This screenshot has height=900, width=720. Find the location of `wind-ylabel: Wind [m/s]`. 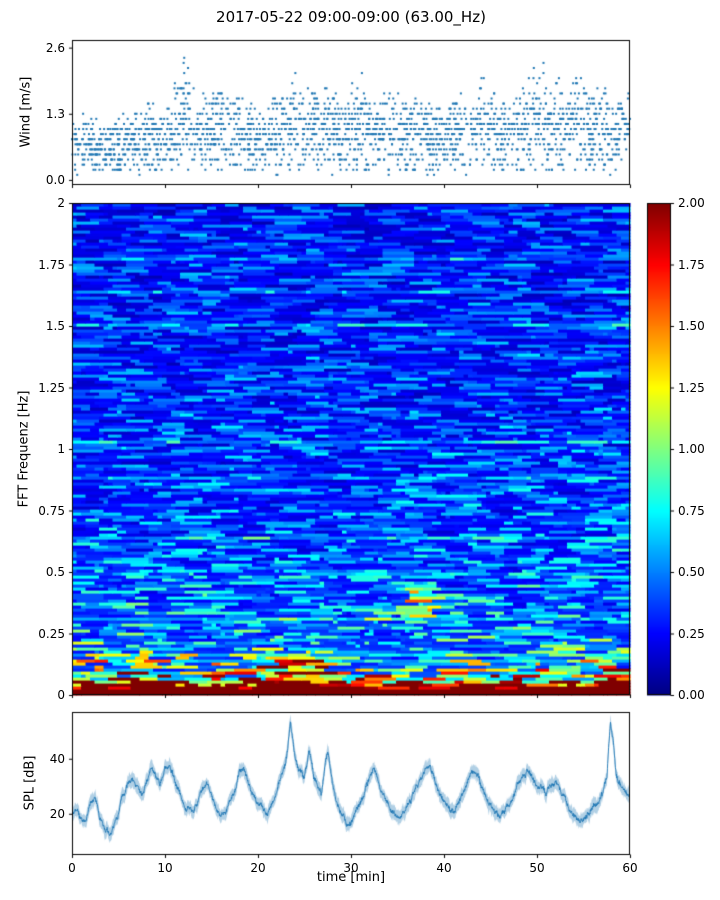

wind-ylabel: Wind [m/s] is located at coordinates (26, 112).